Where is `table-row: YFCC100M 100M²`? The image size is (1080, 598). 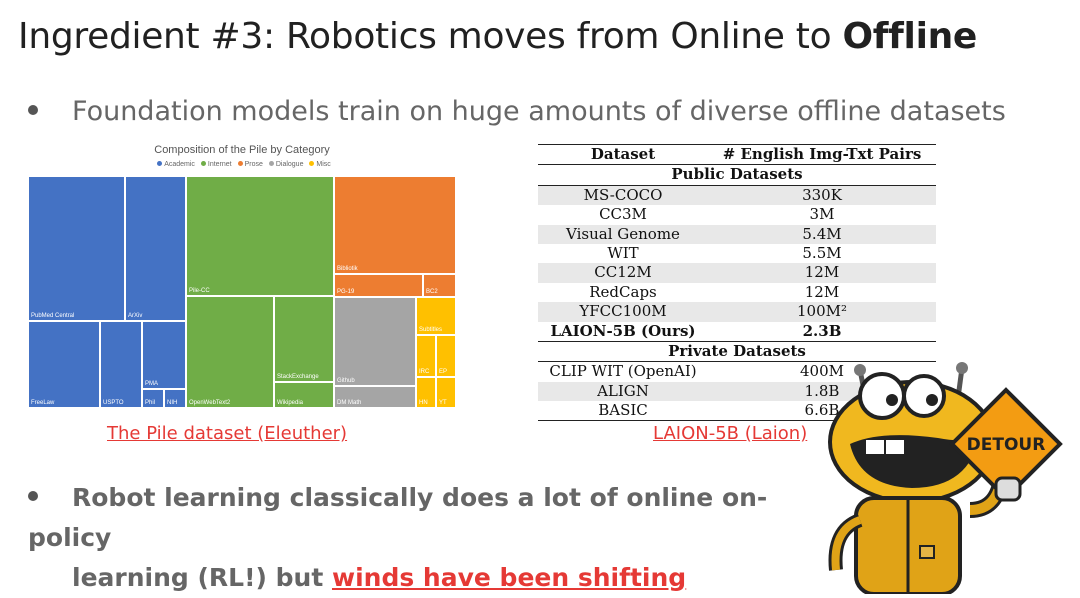
table-row: YFCC100M 100M² is located at coordinates (737, 312).